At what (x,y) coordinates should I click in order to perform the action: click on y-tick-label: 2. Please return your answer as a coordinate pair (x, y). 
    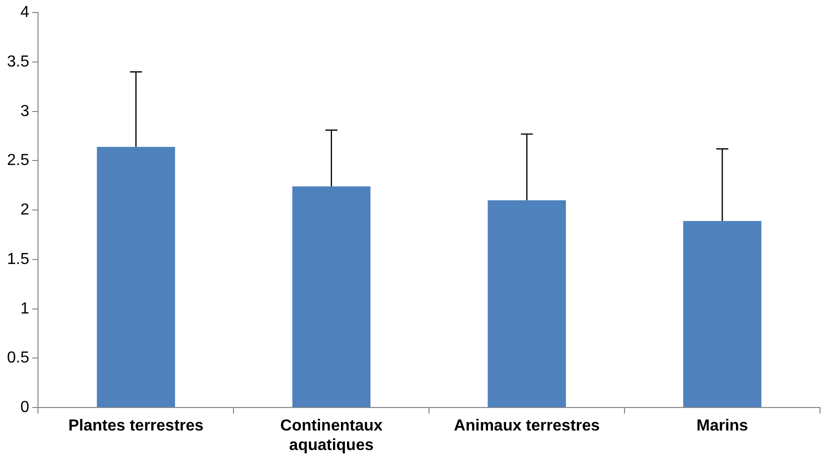
    Looking at the image, I should click on (25, 210).